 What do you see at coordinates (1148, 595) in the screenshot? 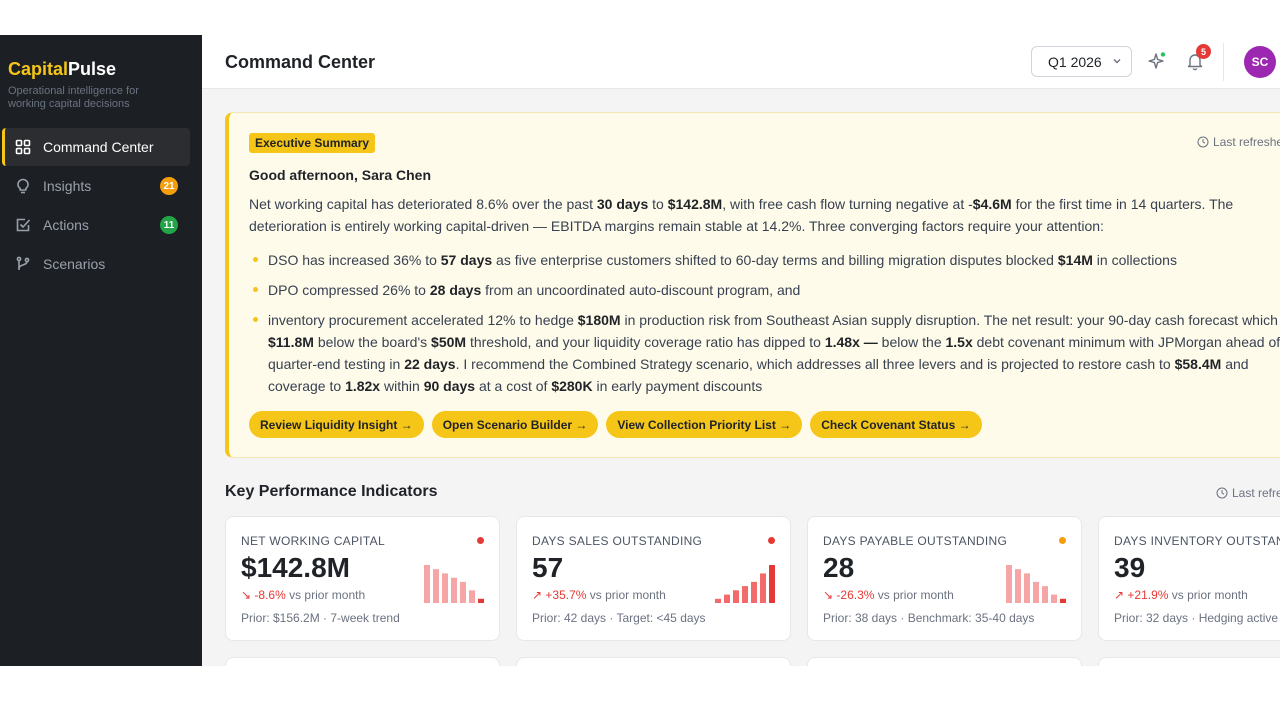
I see `kpi-delta-value: +21.9%` at bounding box center [1148, 595].